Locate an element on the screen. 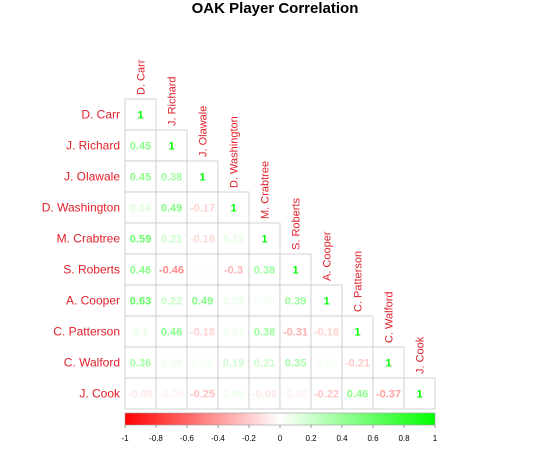 Image resolution: width=550 pixels, height=450 pixels. column-label: C. Walford is located at coordinates (390, 317).